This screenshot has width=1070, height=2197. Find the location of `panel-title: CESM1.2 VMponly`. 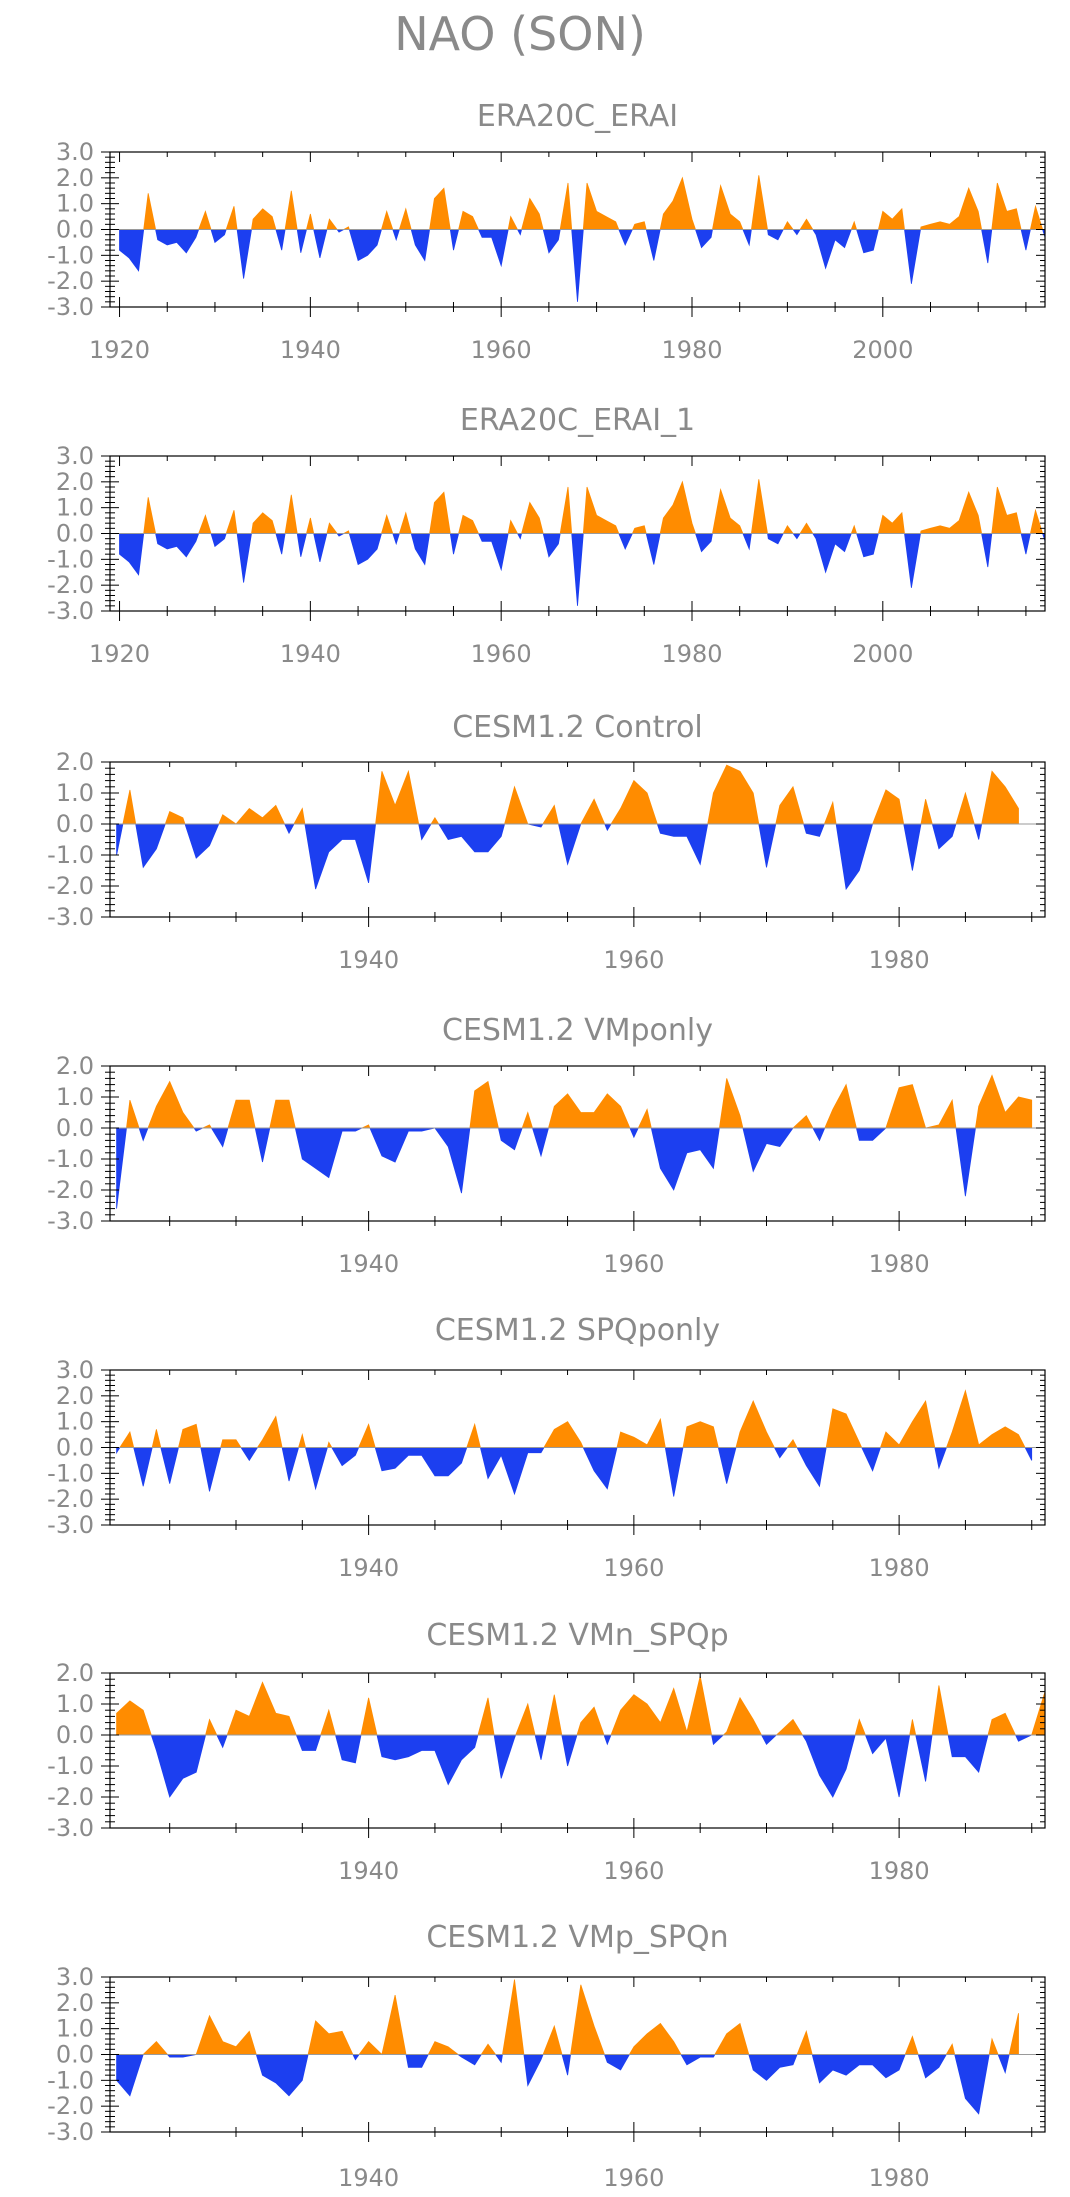

panel-title: CESM1.2 VMponly is located at coordinates (577, 1030).